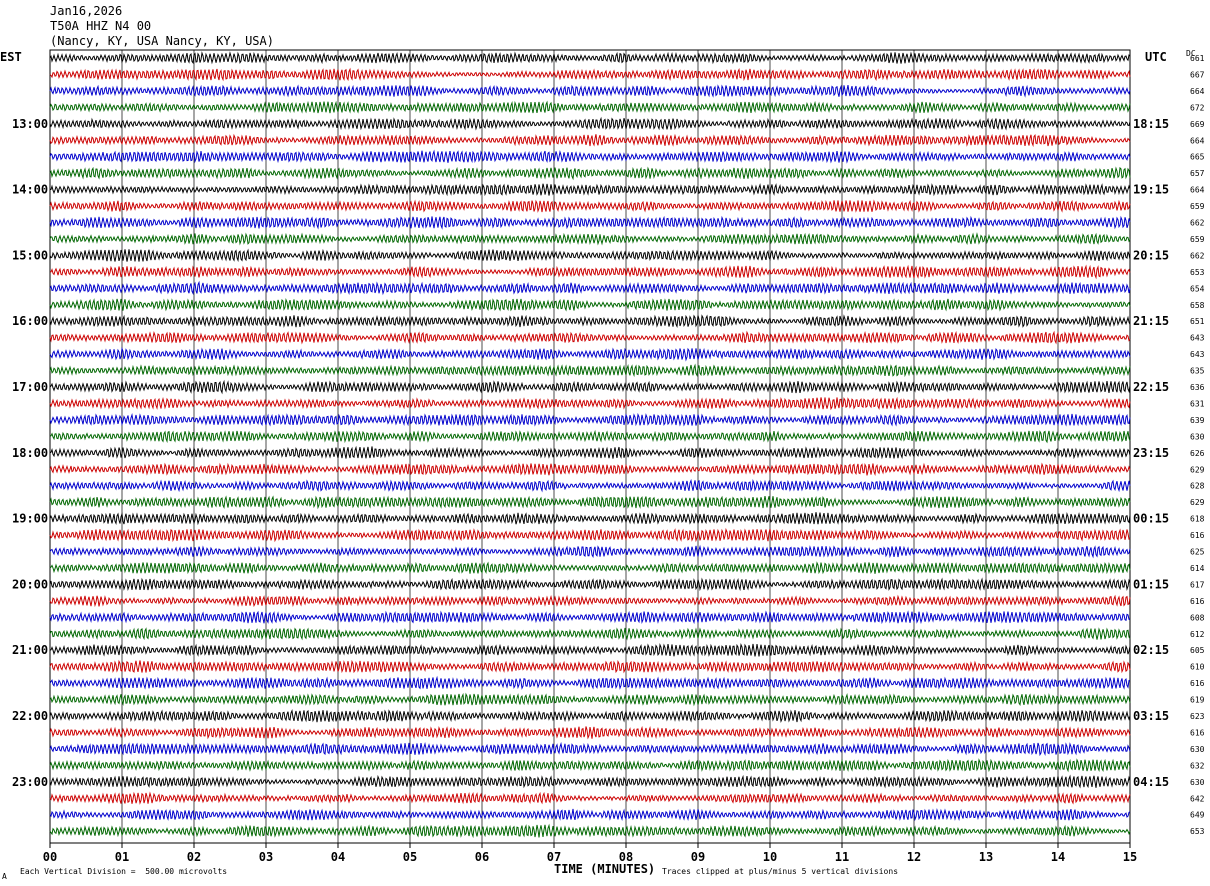 Image resolution: width=1210 pixels, height=886 pixels. I want to click on right-hour-label: 00:15, so click(1151, 519).